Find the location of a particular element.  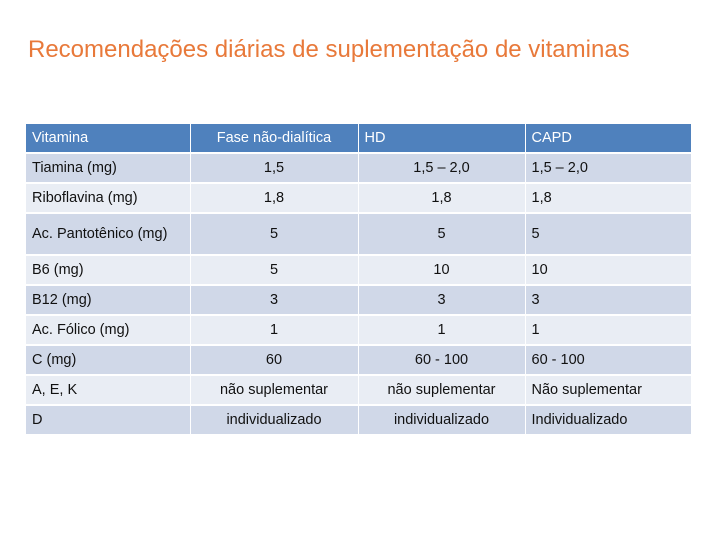

cell-capd: Não suplementar is located at coordinates (607, 390).